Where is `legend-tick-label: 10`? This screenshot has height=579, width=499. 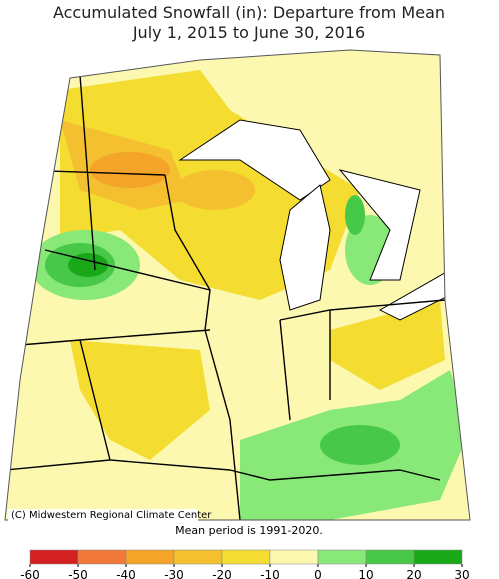
legend-tick-label: 10 is located at coordinates (365, 573).